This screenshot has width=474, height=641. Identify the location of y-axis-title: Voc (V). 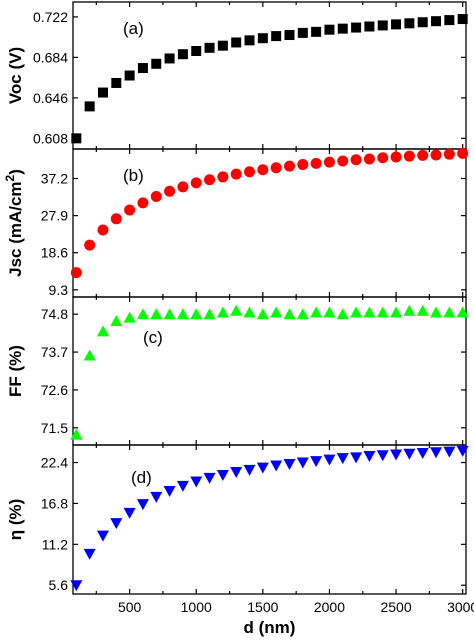
(15, 75).